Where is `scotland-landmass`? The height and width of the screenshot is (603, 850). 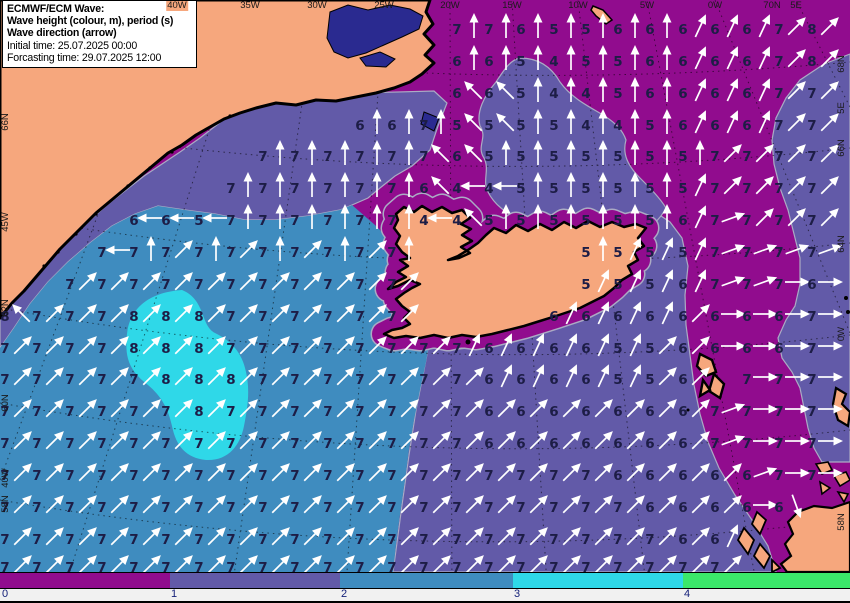
scotland-landmass is located at coordinates (814, 536).